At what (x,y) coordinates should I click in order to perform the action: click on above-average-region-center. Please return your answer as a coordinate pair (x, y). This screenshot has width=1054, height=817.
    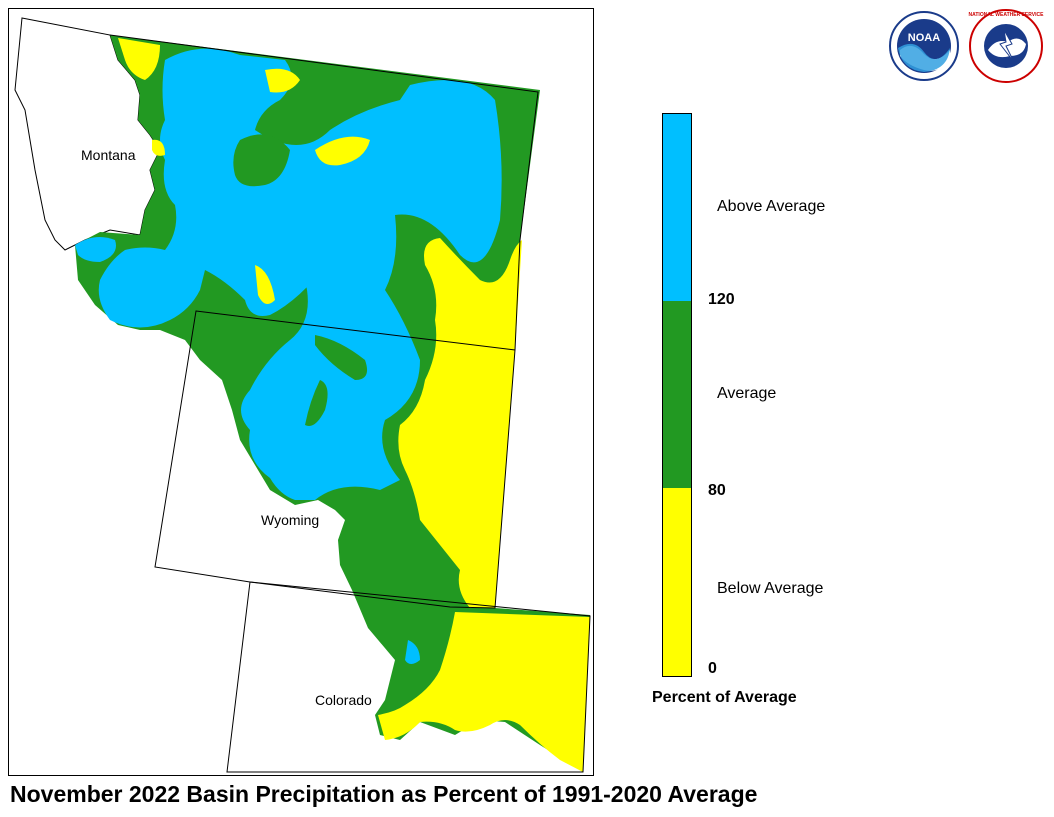
    Looking at the image, I should click on (261, 160).